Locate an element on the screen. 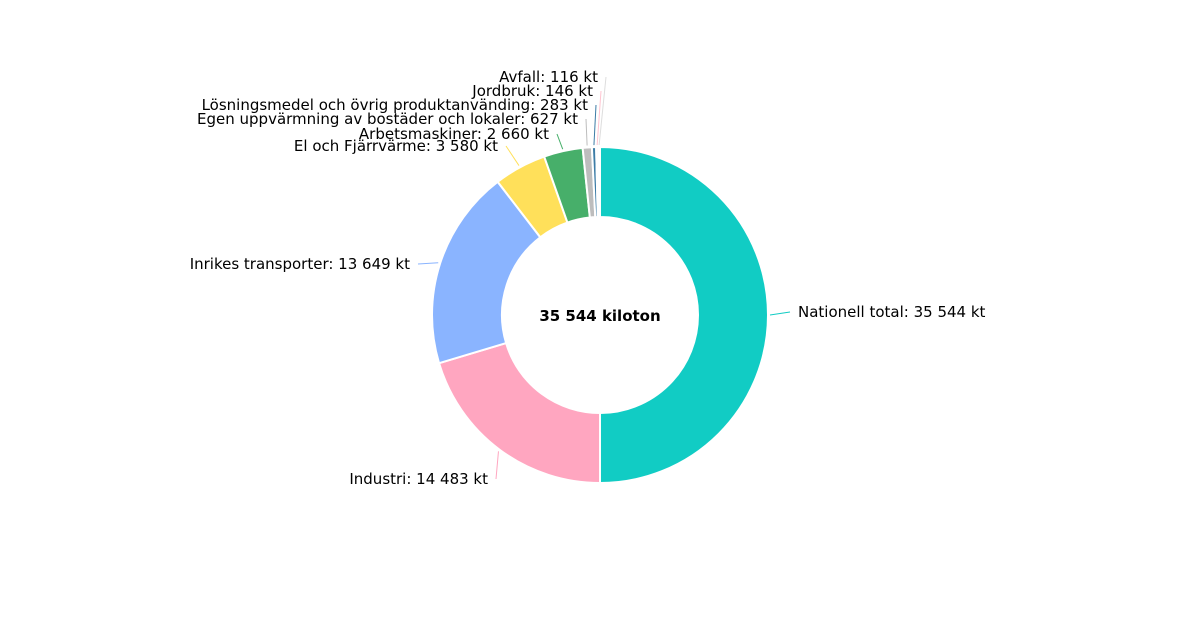 The image size is (1200, 630). slice-label: El och Fjärrvärme: 3 580 kt is located at coordinates (396, 146).